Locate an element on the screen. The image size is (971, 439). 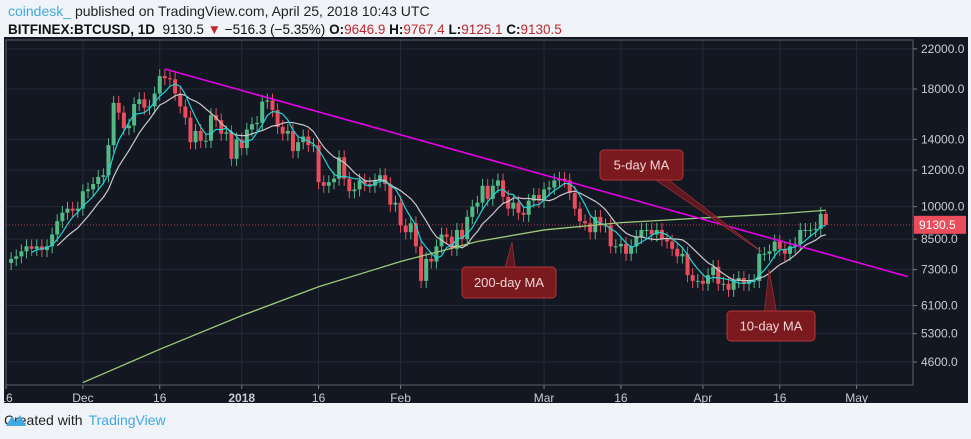
annotation-callout: 200-day MA is located at coordinates (509, 270).